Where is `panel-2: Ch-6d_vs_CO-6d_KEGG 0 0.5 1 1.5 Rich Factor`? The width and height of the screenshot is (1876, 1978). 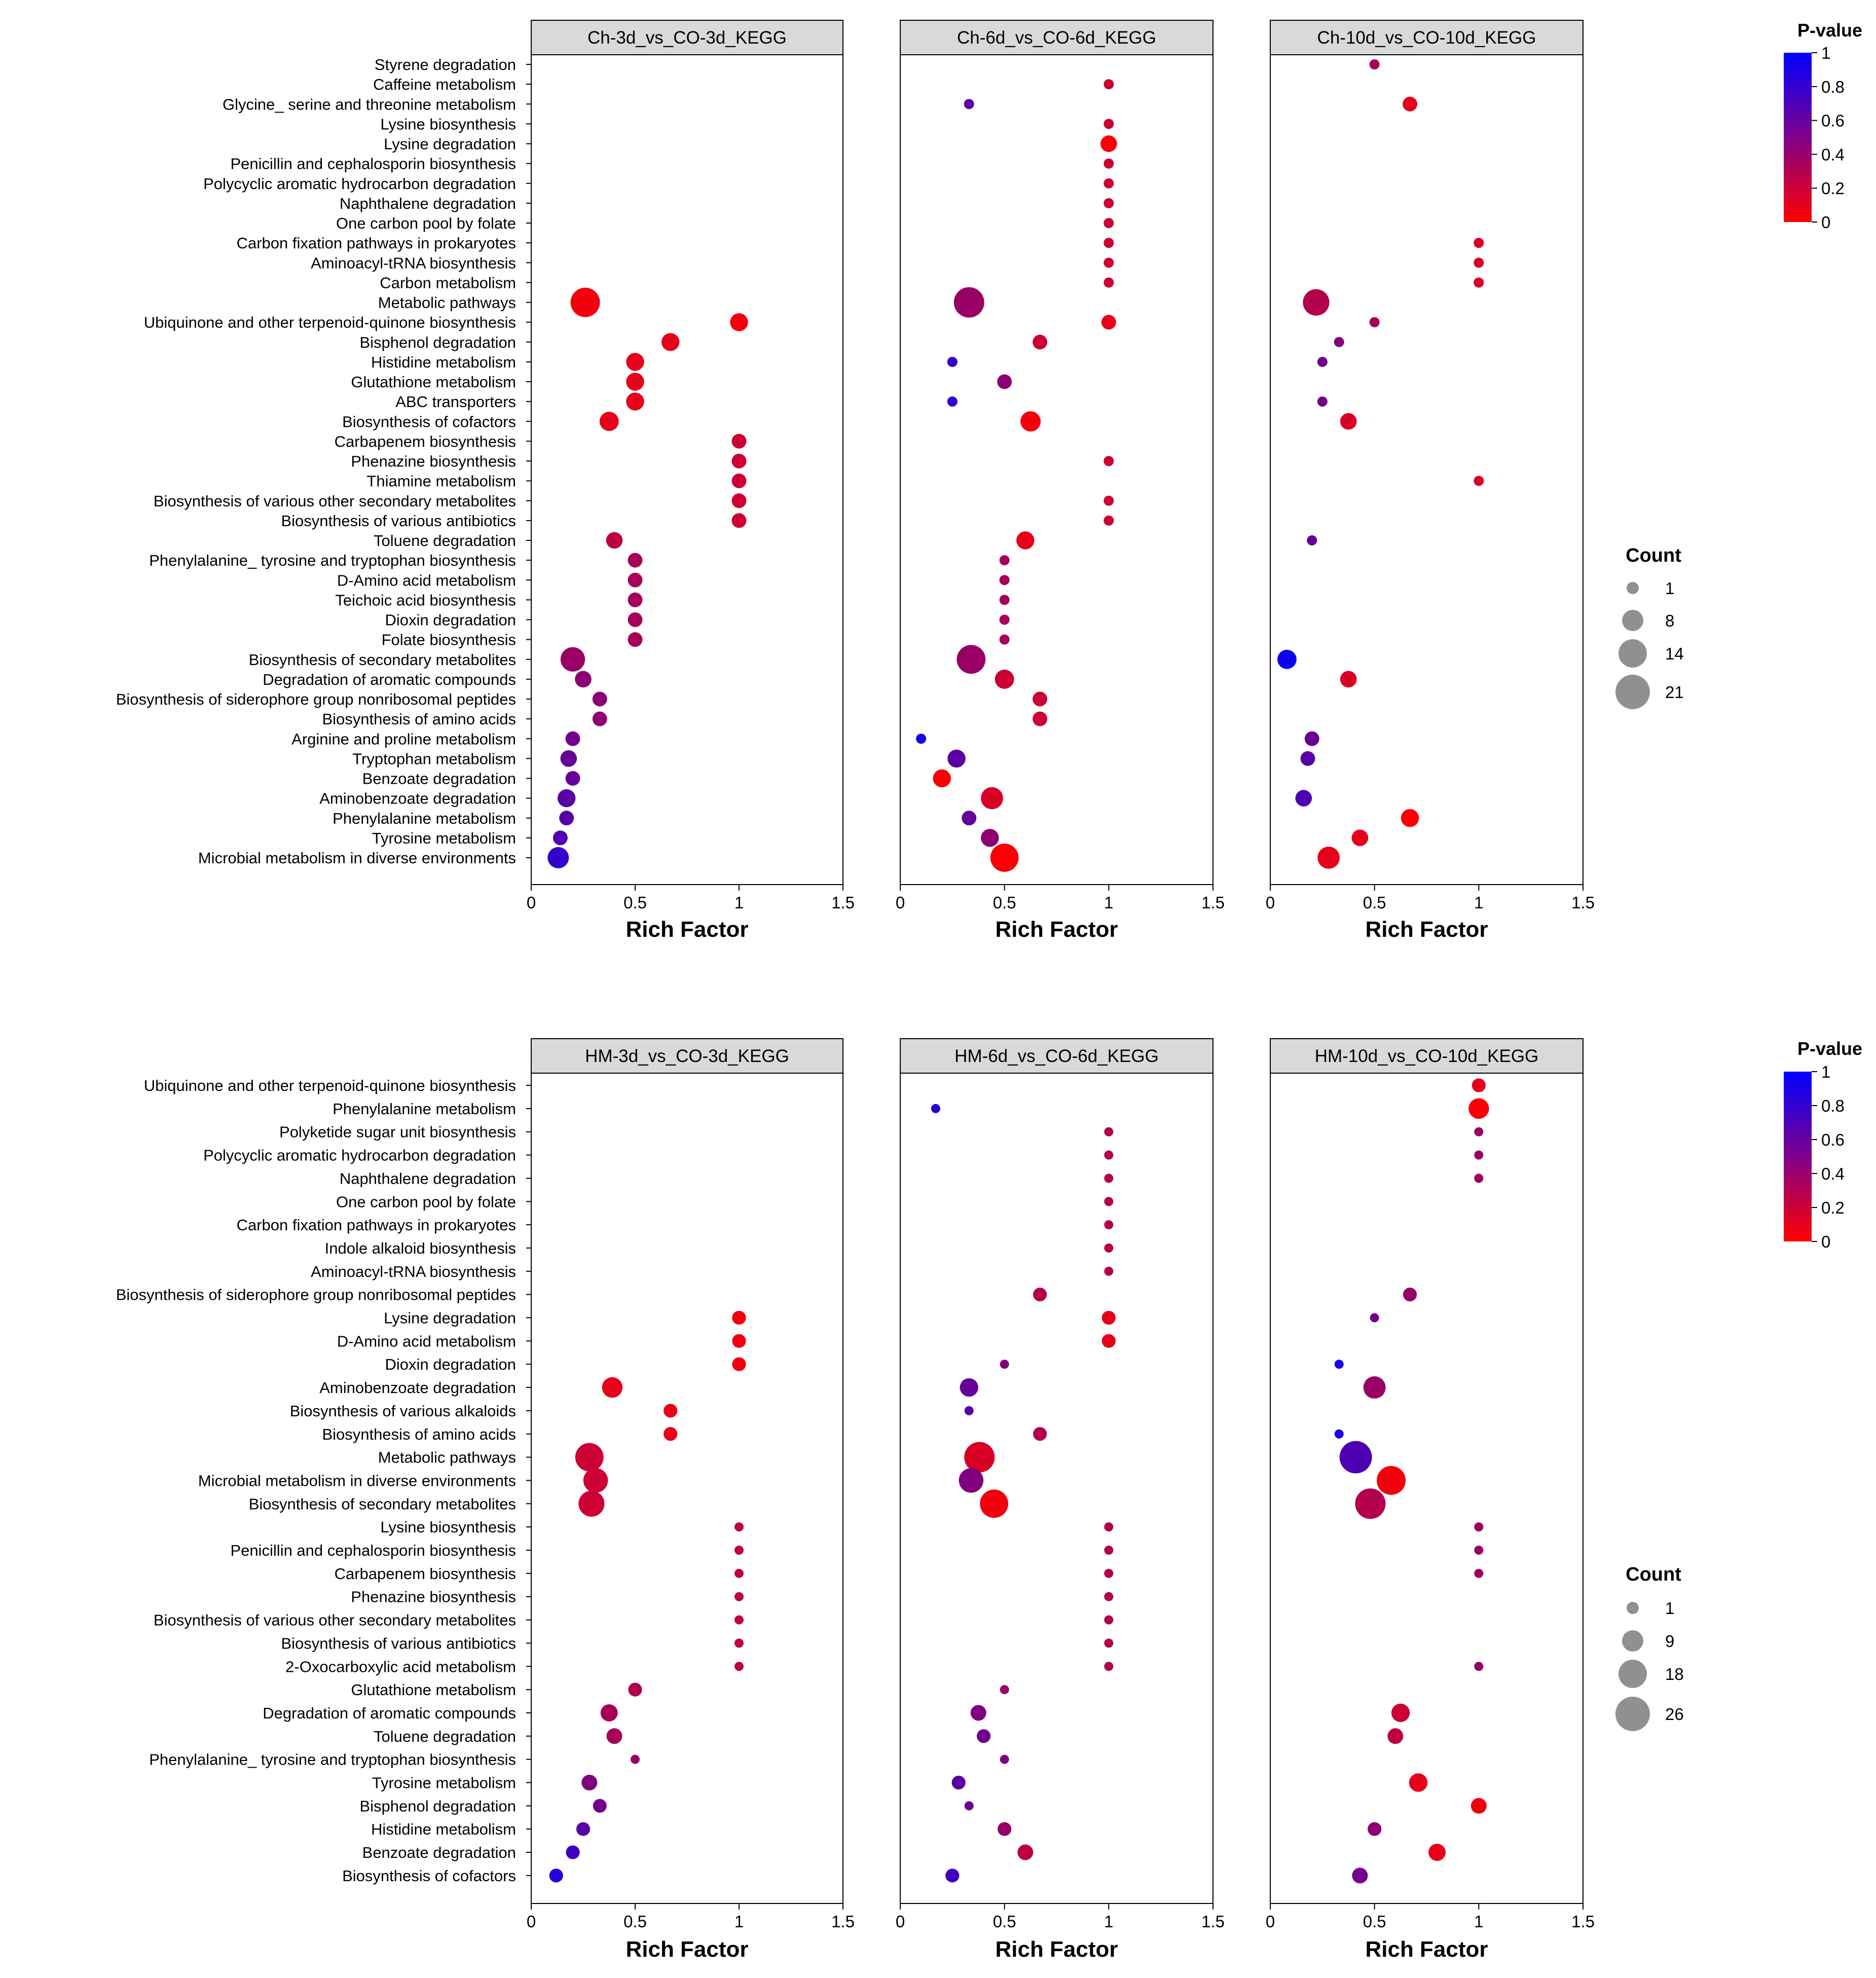 panel-2: Ch-6d_vs_CO-6d_KEGG 0 0.5 1 1.5 Rich Factor is located at coordinates (1060, 481).